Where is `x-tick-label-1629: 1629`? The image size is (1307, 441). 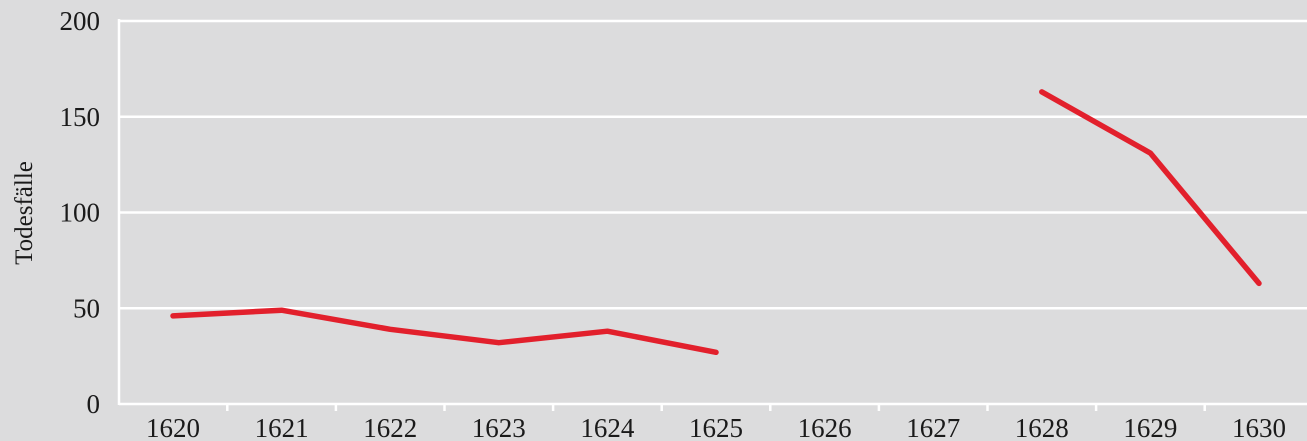
x-tick-label-1629: 1629 is located at coordinates (1150, 427).